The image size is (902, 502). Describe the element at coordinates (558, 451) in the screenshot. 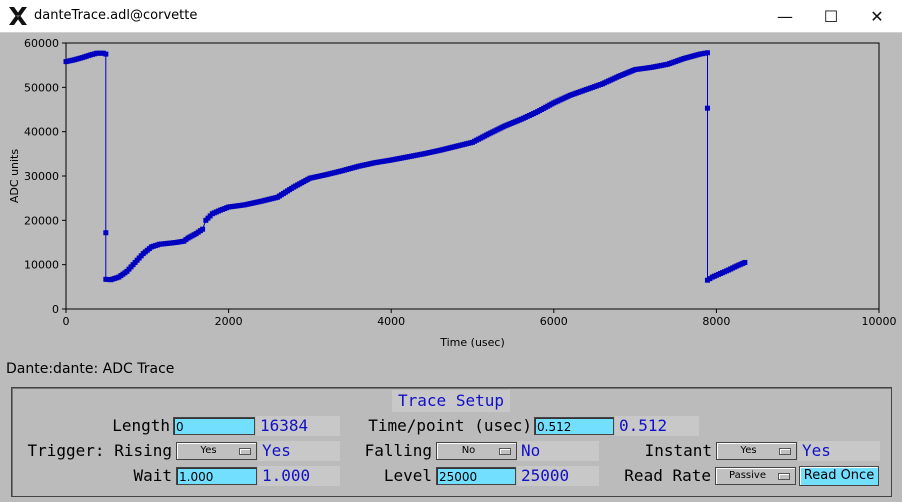

I see `falling-readback: No` at that location.